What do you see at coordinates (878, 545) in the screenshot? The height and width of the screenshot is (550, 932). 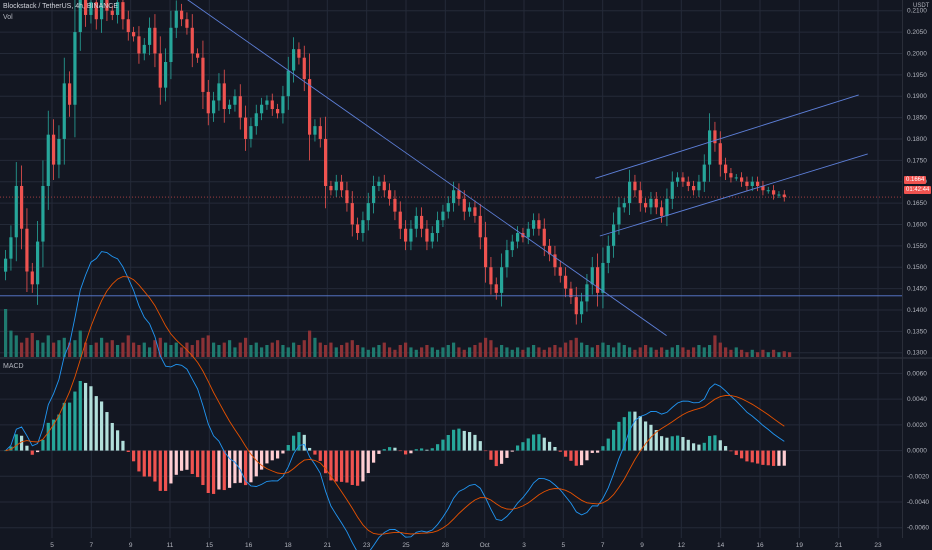 I see `x-tick-label: 23` at bounding box center [878, 545].